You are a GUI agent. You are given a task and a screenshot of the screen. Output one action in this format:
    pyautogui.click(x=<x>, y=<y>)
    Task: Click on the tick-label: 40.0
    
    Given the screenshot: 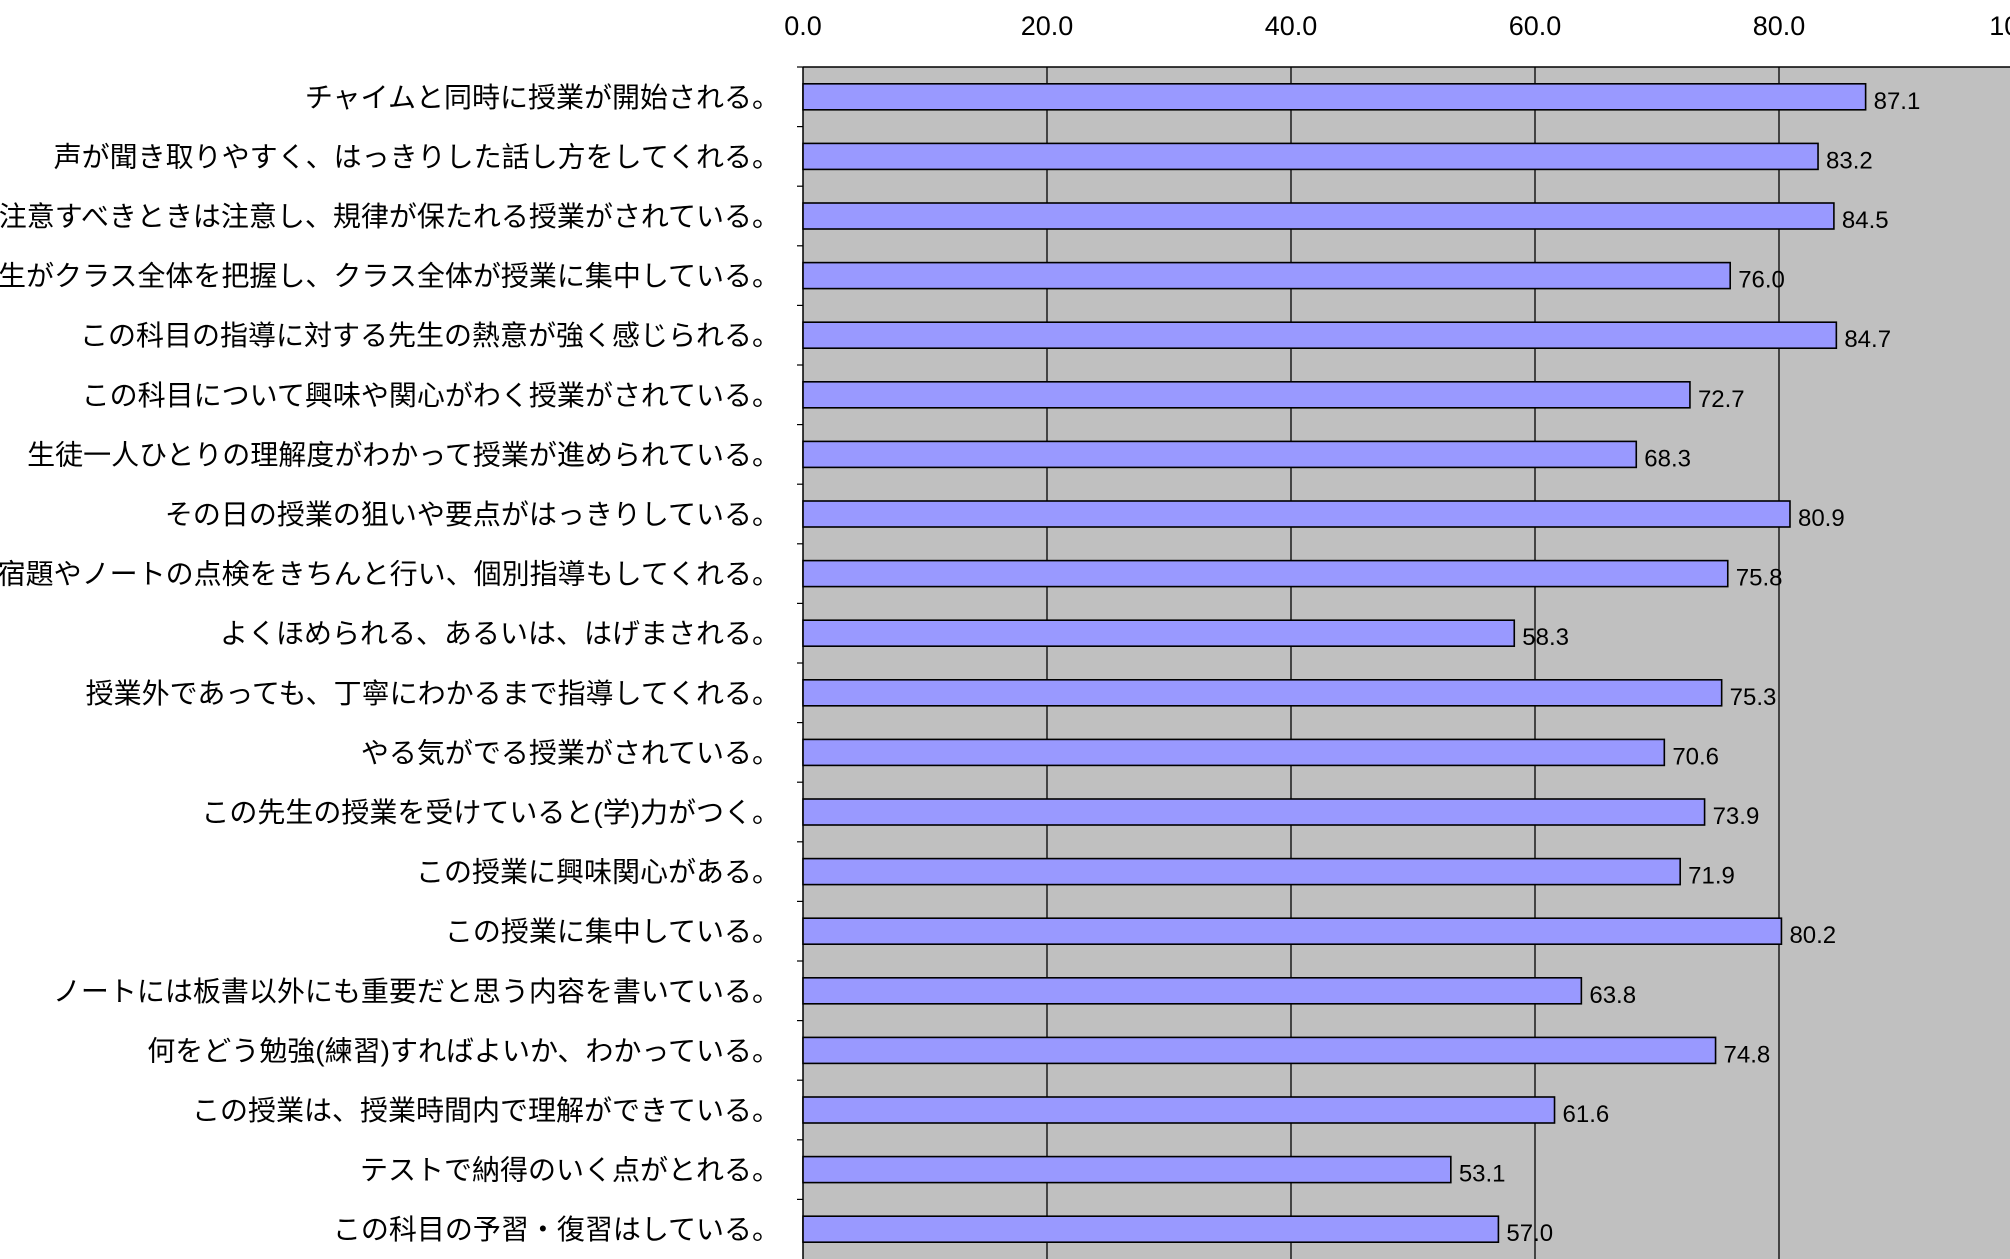 What is the action you would take?
    pyautogui.click(x=1291, y=26)
    